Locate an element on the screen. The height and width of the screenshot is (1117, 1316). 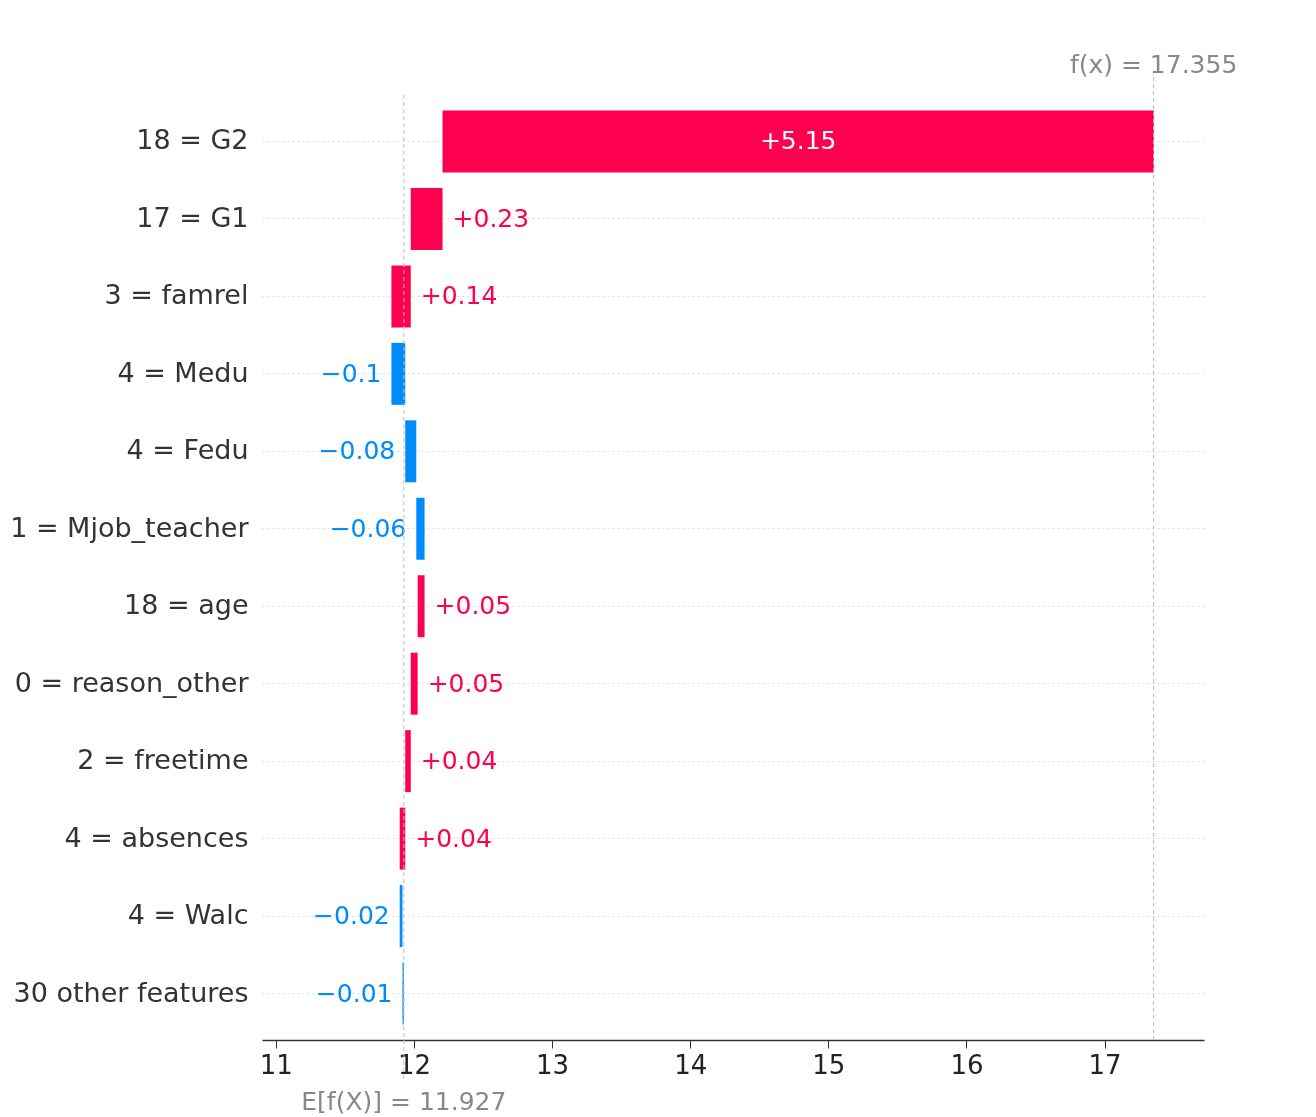
y-tick-label: 2 = freetime is located at coordinates (163, 760).